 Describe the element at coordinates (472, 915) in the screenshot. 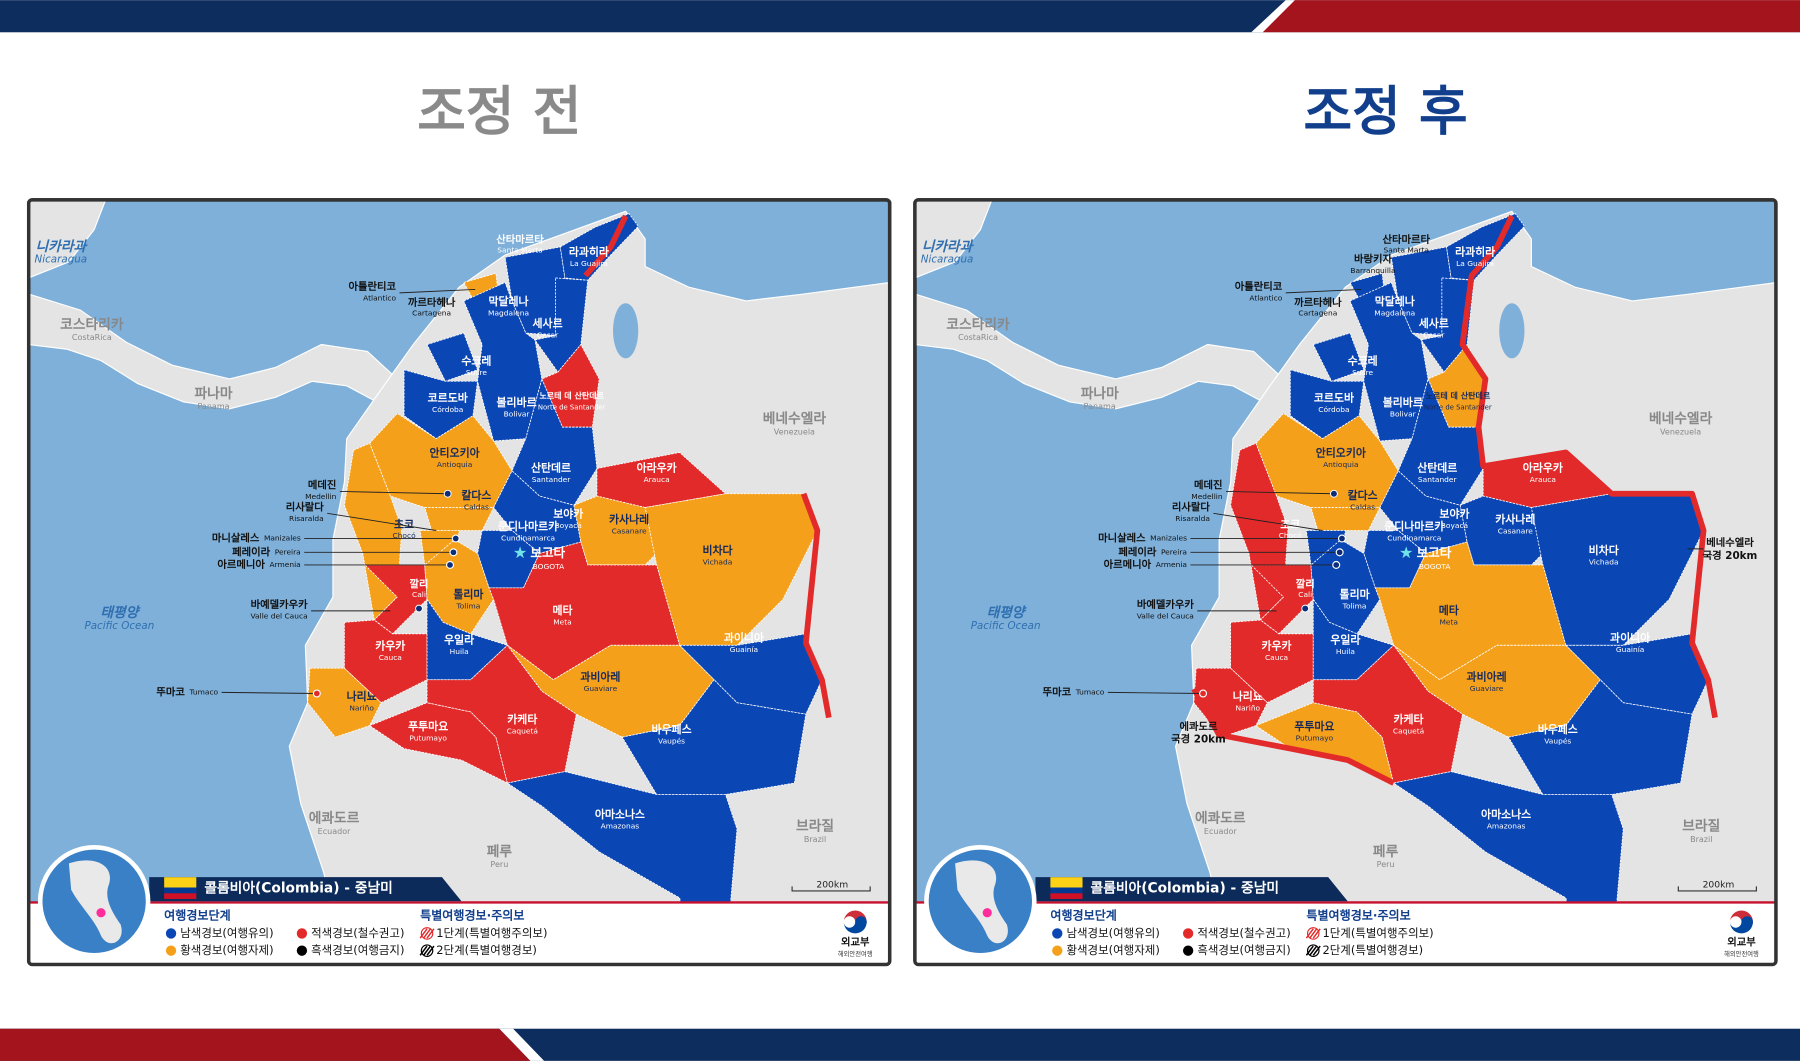

I see `legend-section: 특별여행경보·주의보` at that location.